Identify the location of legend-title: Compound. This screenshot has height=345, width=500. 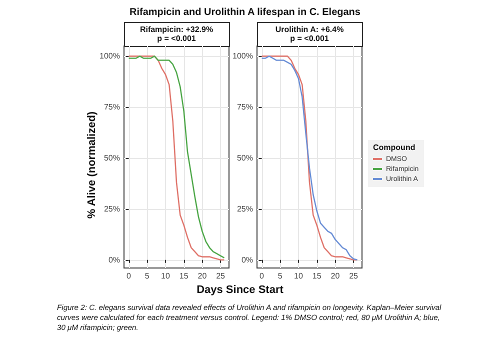
(394, 147).